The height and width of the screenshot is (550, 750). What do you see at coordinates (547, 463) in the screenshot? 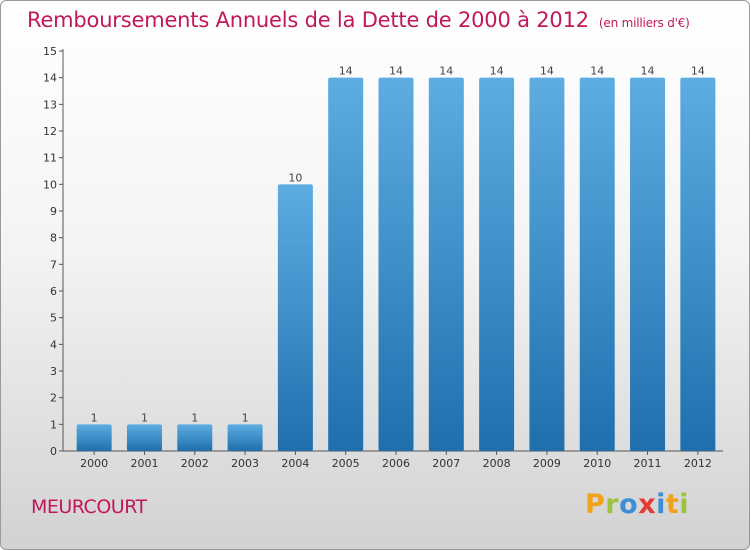
I see `x-tick-label: 2009` at bounding box center [547, 463].